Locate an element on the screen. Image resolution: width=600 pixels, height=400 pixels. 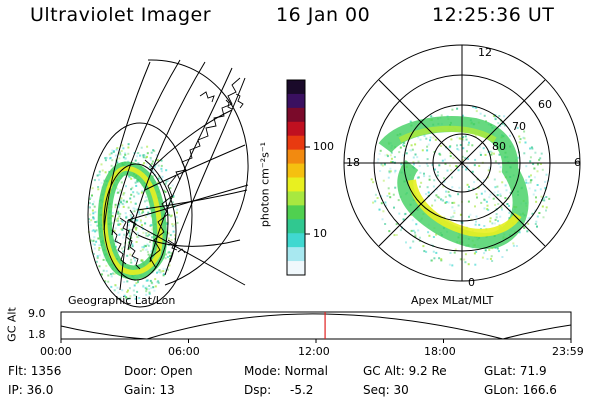
flight-number: Flt: 1356 is located at coordinates (35, 371).